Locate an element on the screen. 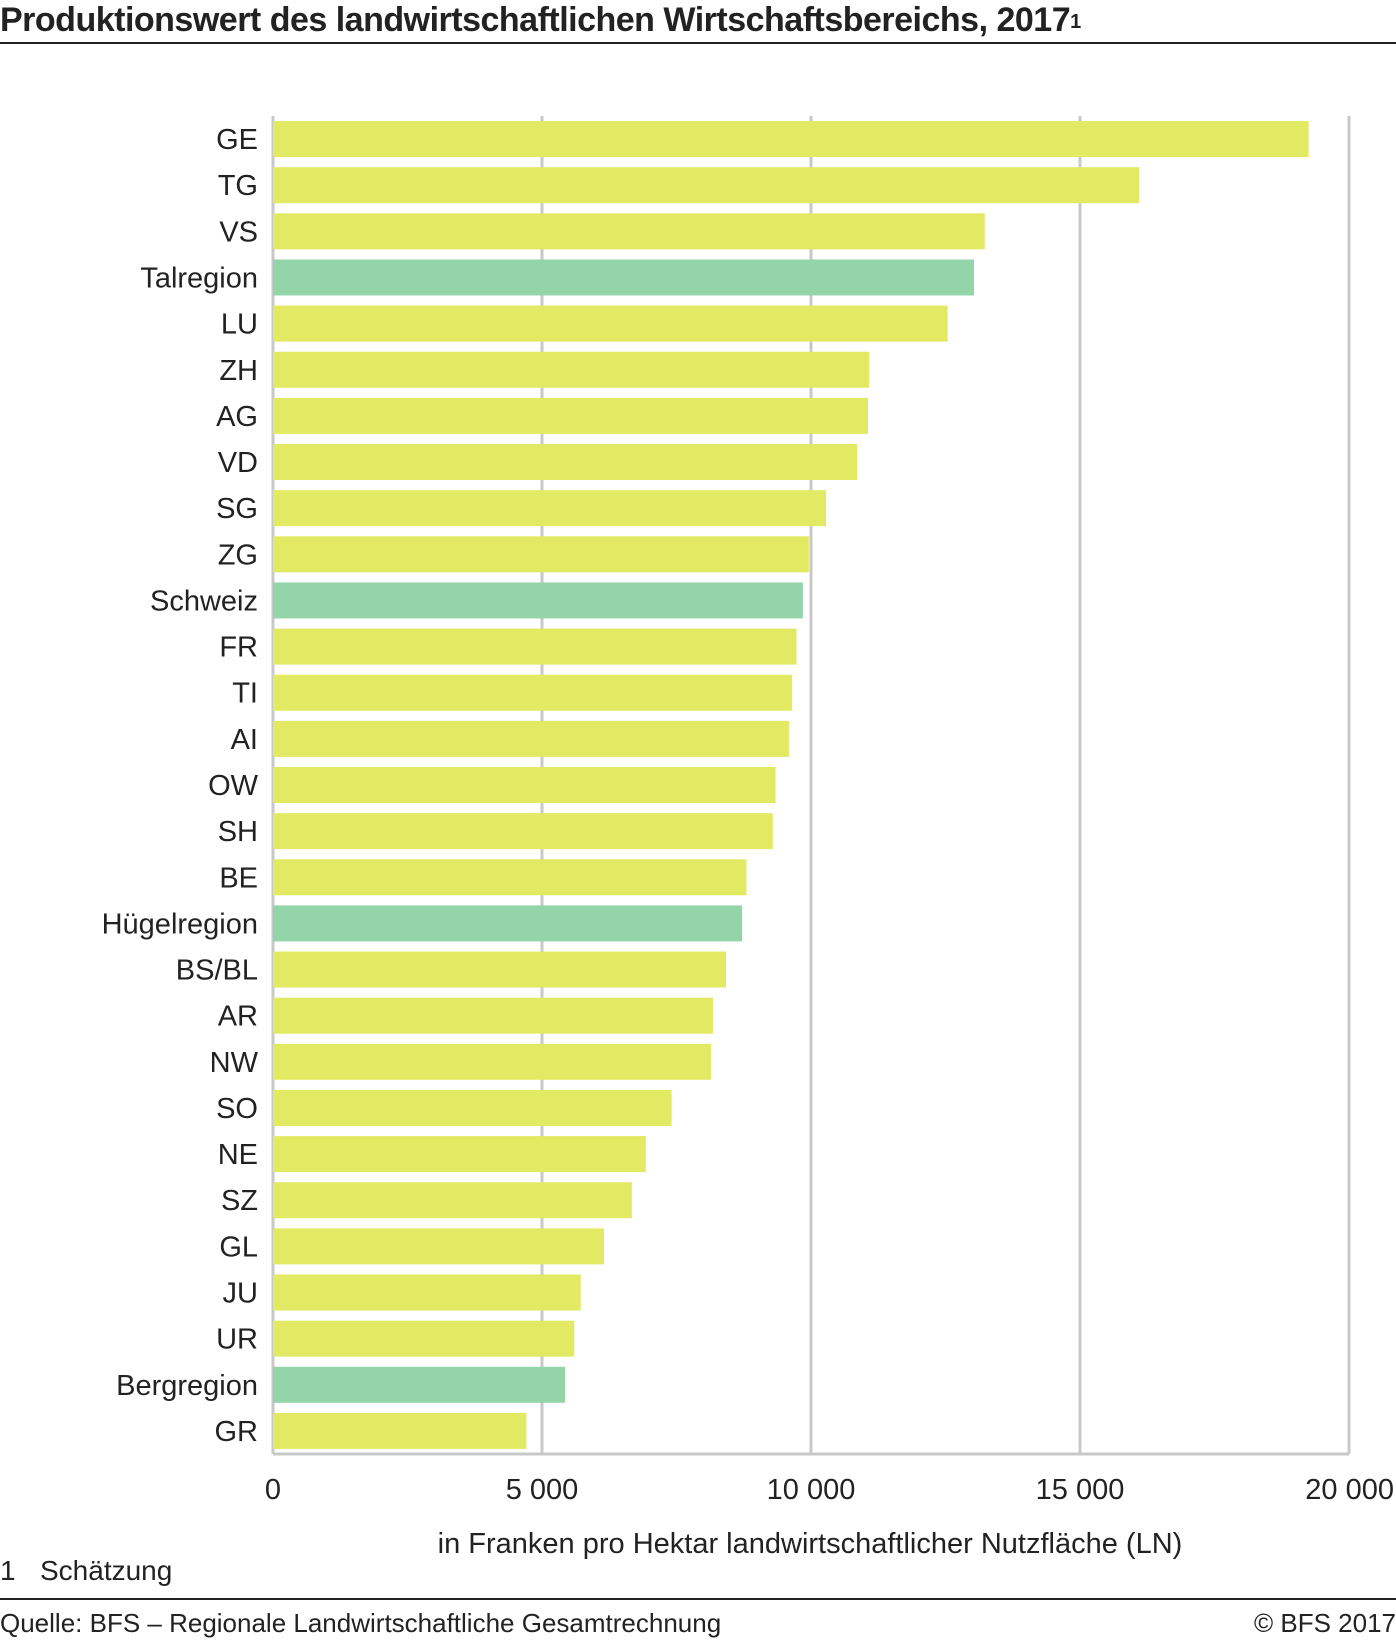 This screenshot has height=1650, width=1396. footnote: 1 Schätzung is located at coordinates (86, 1571).